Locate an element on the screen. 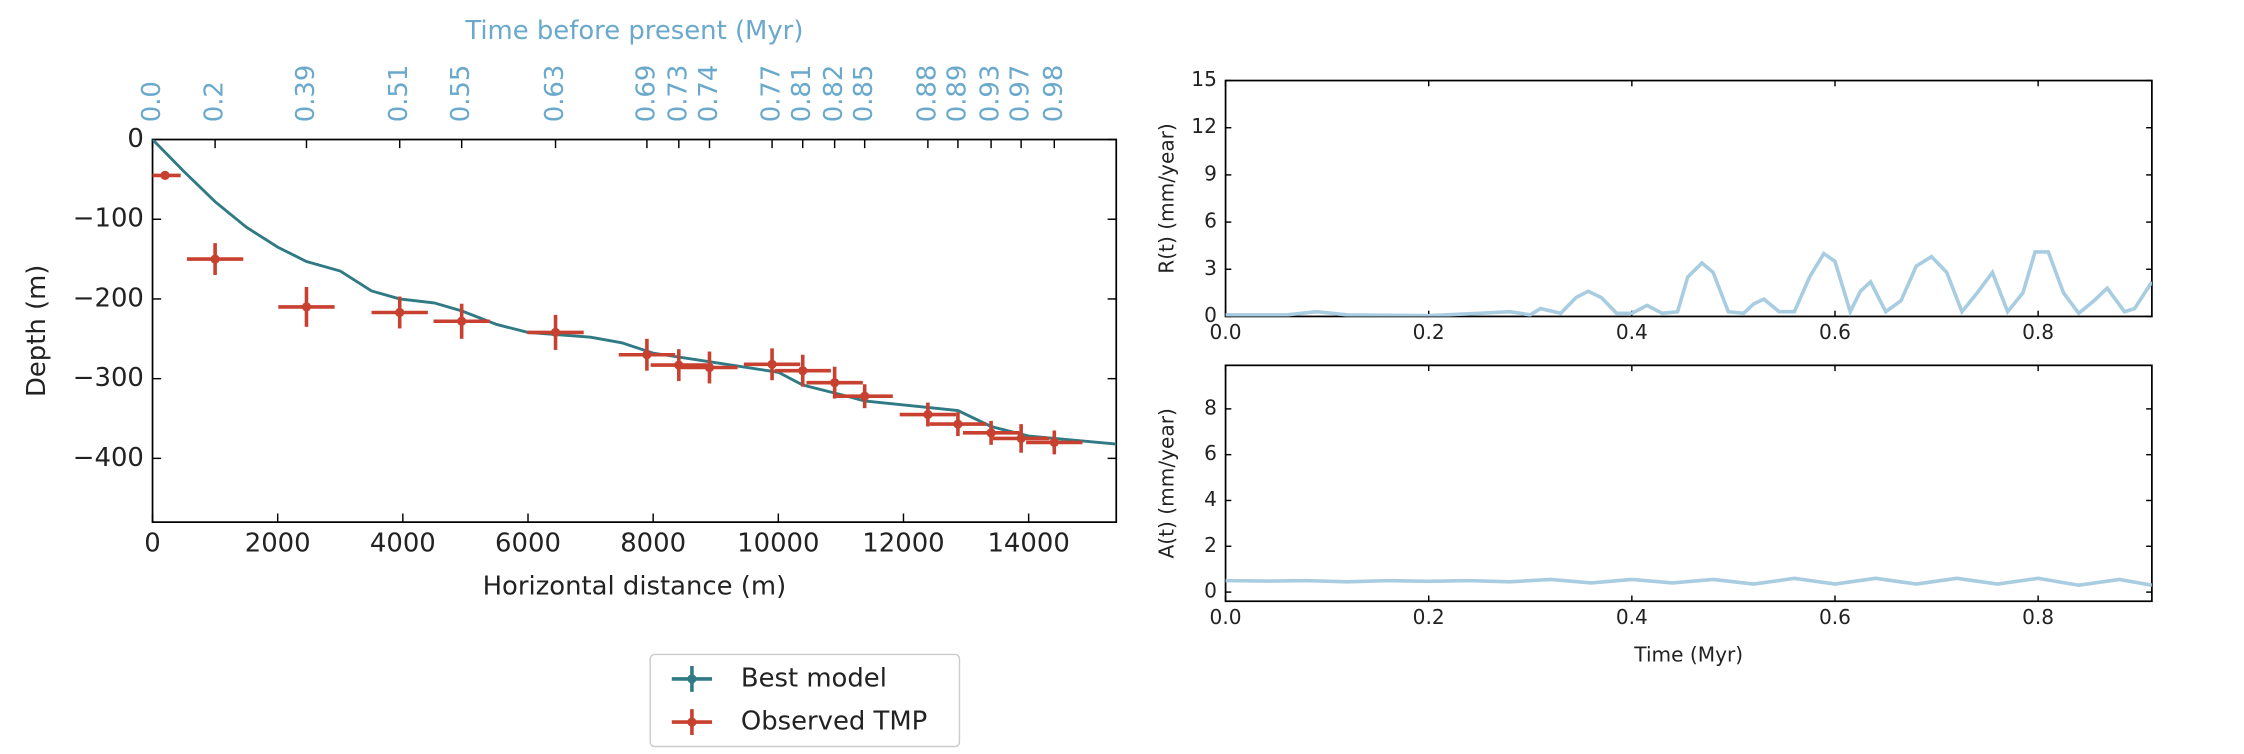  x2-tick-label: 0.0 is located at coordinates (152, 101).